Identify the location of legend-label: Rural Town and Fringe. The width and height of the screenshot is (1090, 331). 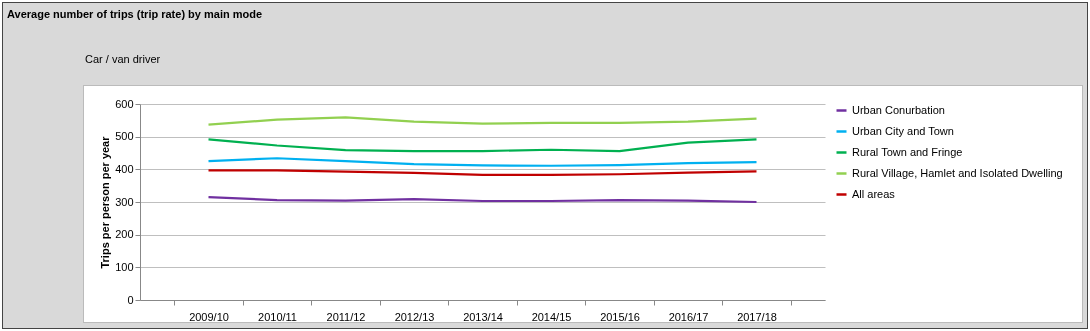
(907, 151).